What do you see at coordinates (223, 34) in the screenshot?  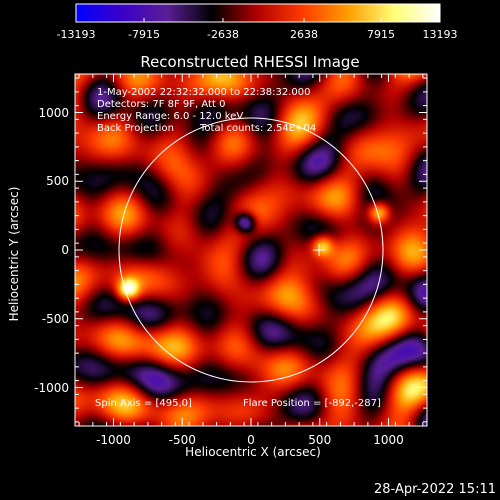 I see `colorbar-tick-label: -2638` at bounding box center [223, 34].